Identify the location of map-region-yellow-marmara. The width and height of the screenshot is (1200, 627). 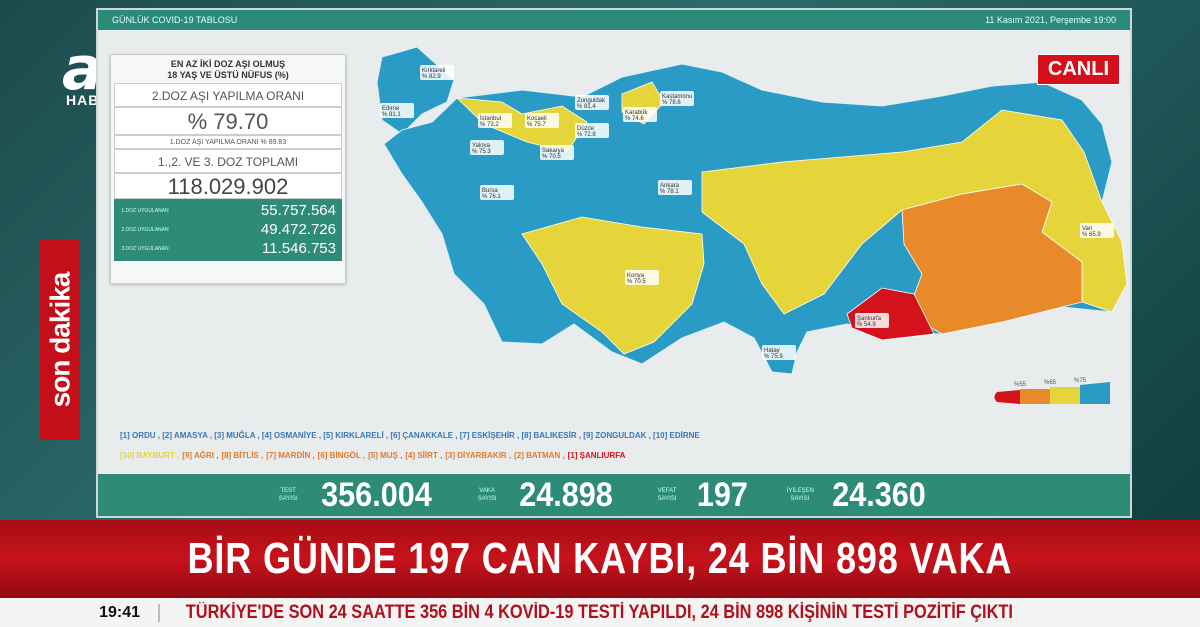
(521, 125).